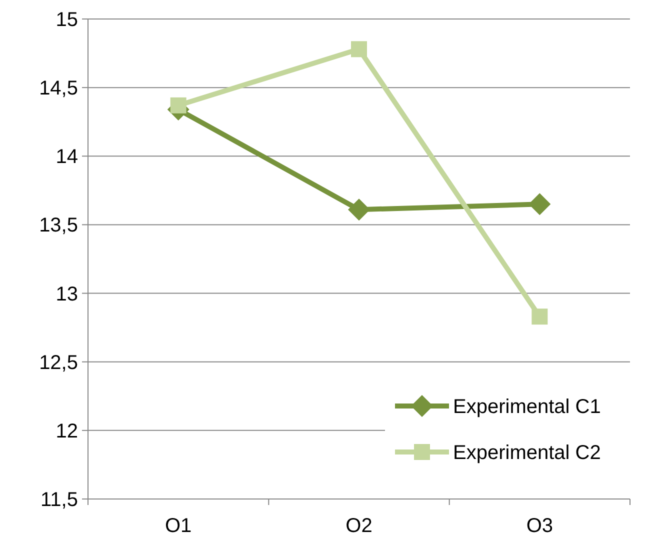  I want to click on legend-label: Experimental C1, so click(527, 407).